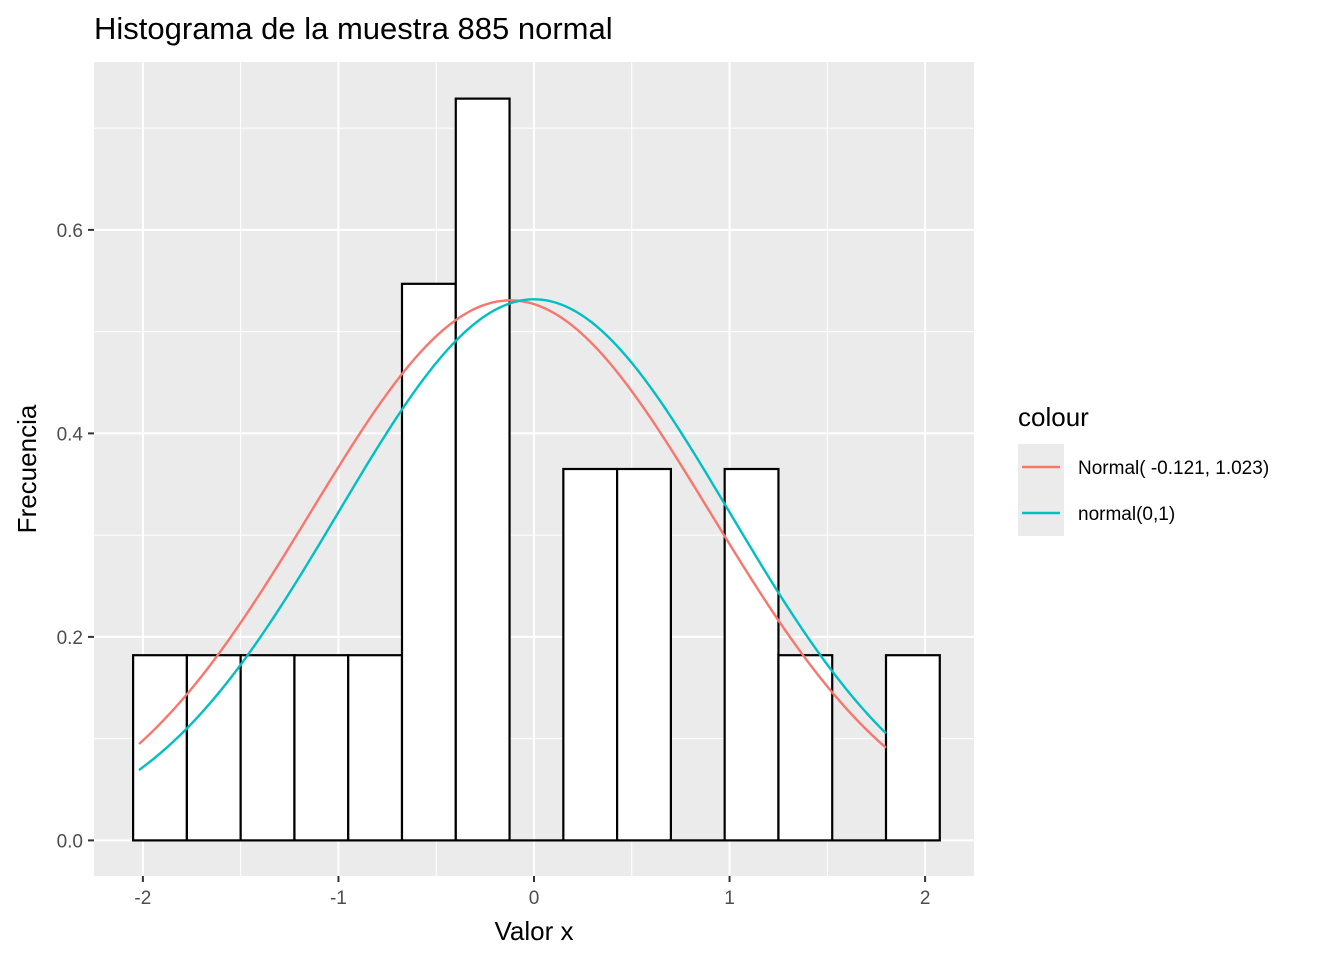 The image size is (1344, 960). What do you see at coordinates (534, 931) in the screenshot?
I see `x-axis-title: Valor x` at bounding box center [534, 931].